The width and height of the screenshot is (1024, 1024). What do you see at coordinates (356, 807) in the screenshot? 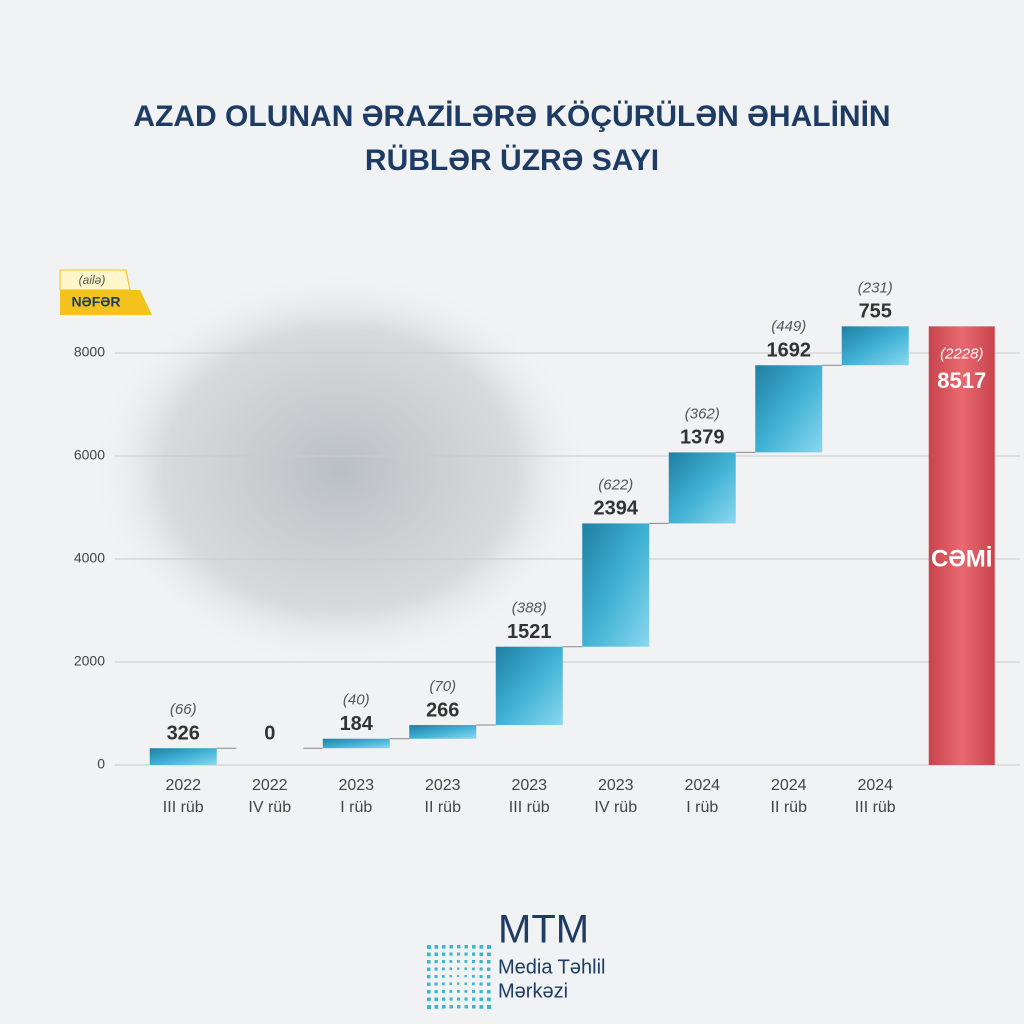
I see `x-tick-label: I rüb` at bounding box center [356, 807].